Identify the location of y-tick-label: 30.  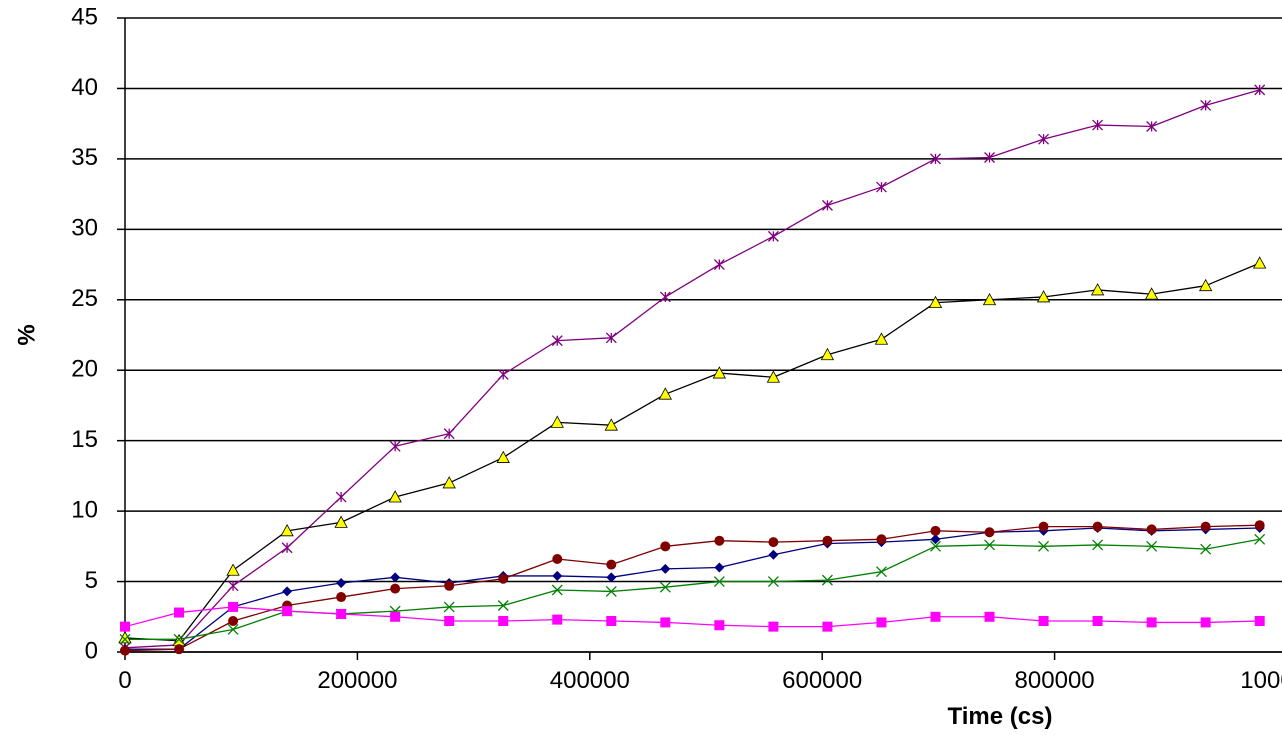
(84, 228).